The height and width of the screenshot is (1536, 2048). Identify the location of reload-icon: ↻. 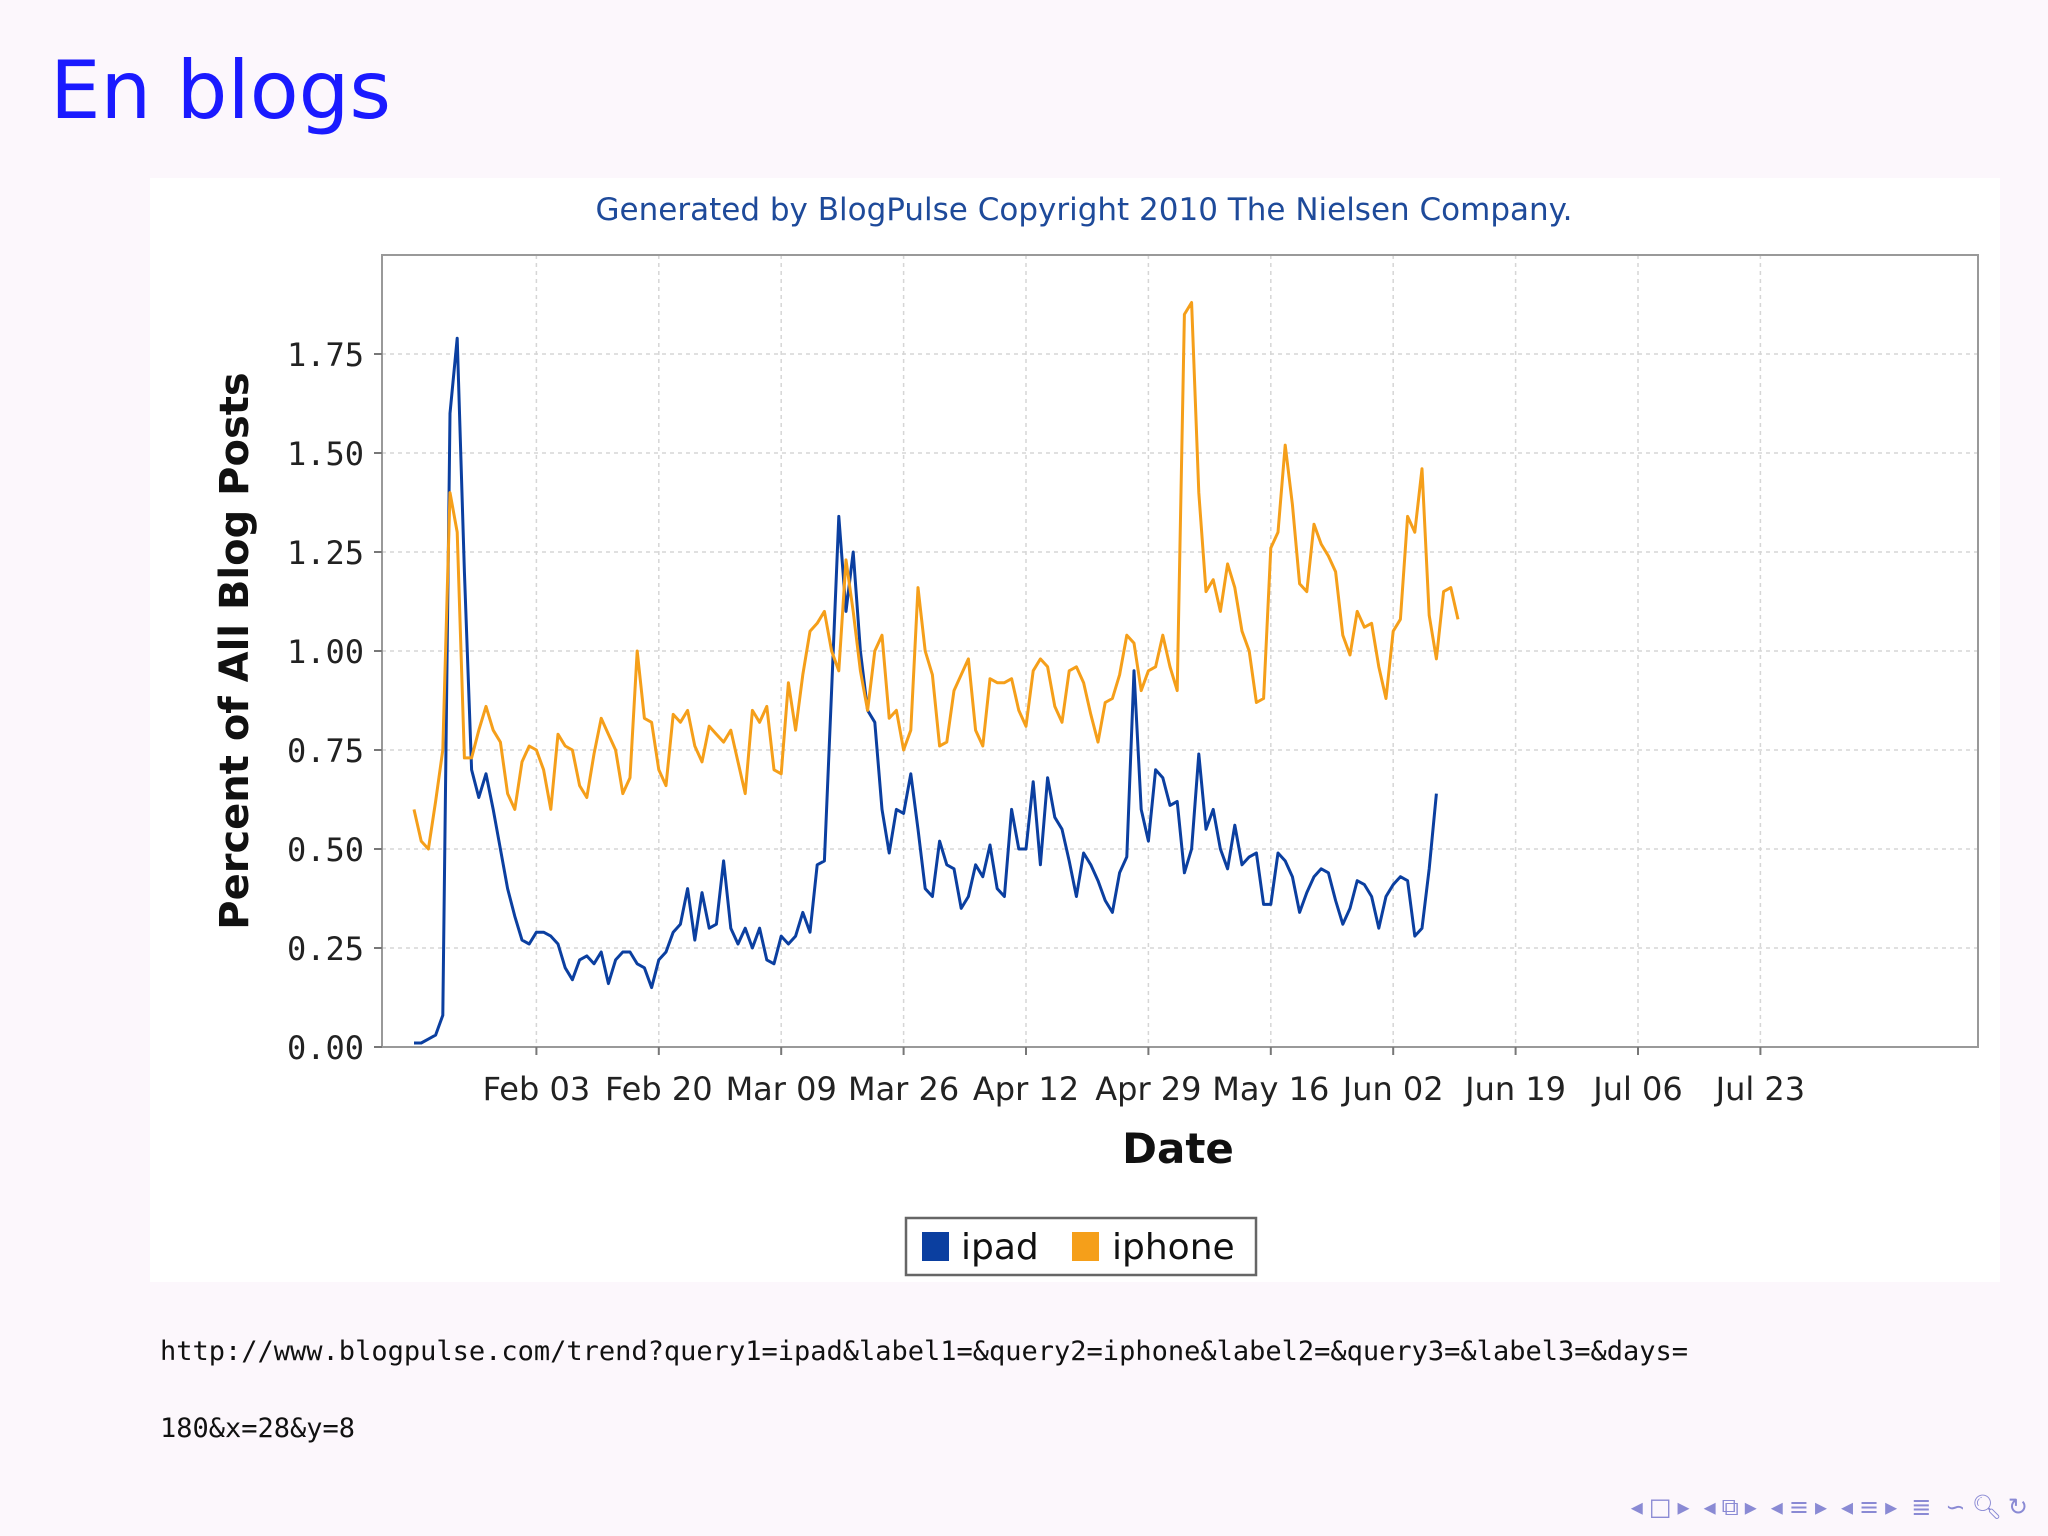
(2017, 1507).